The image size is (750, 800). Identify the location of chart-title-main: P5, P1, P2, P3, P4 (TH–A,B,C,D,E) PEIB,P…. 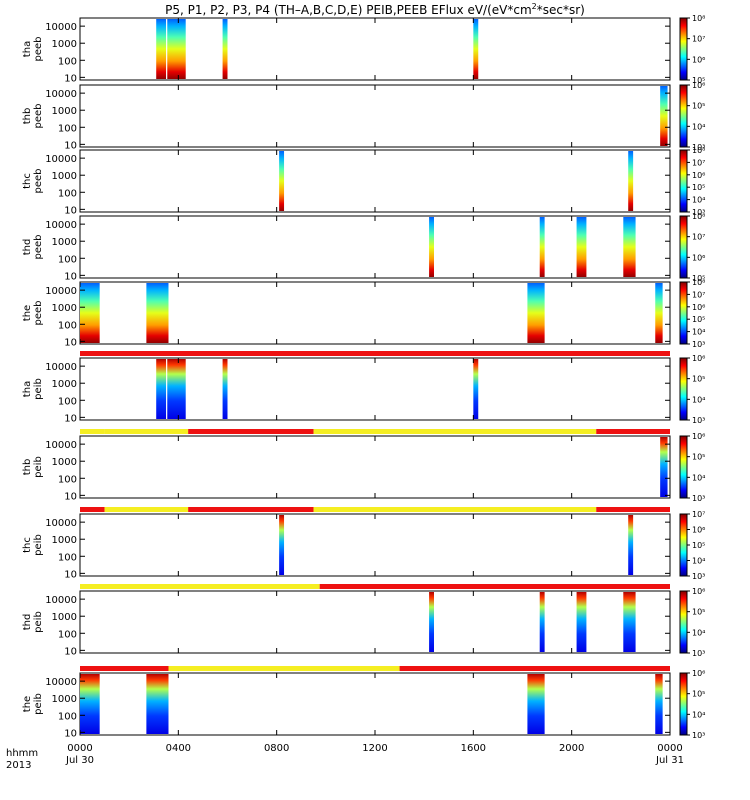
(348, 10).